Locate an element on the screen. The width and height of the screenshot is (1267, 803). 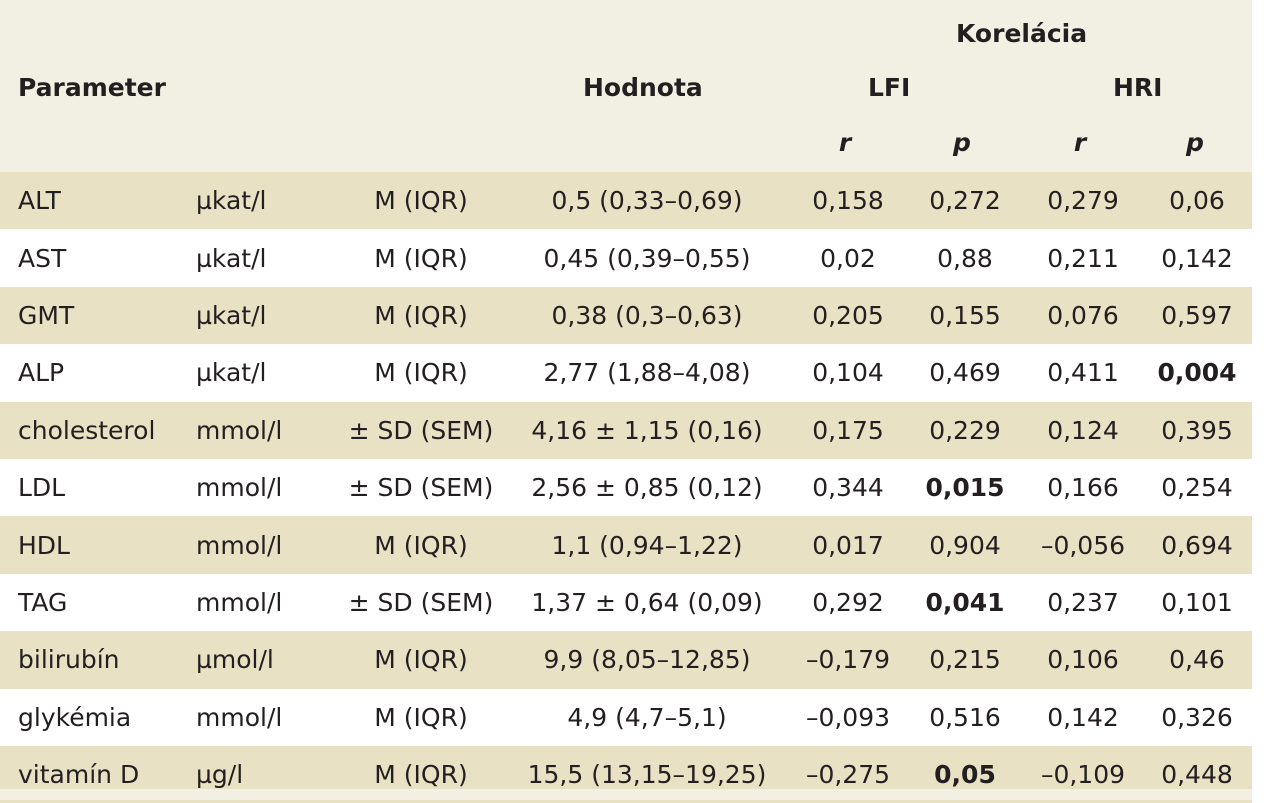
lfi-p-cell: 0,516 is located at coordinates (965, 717).